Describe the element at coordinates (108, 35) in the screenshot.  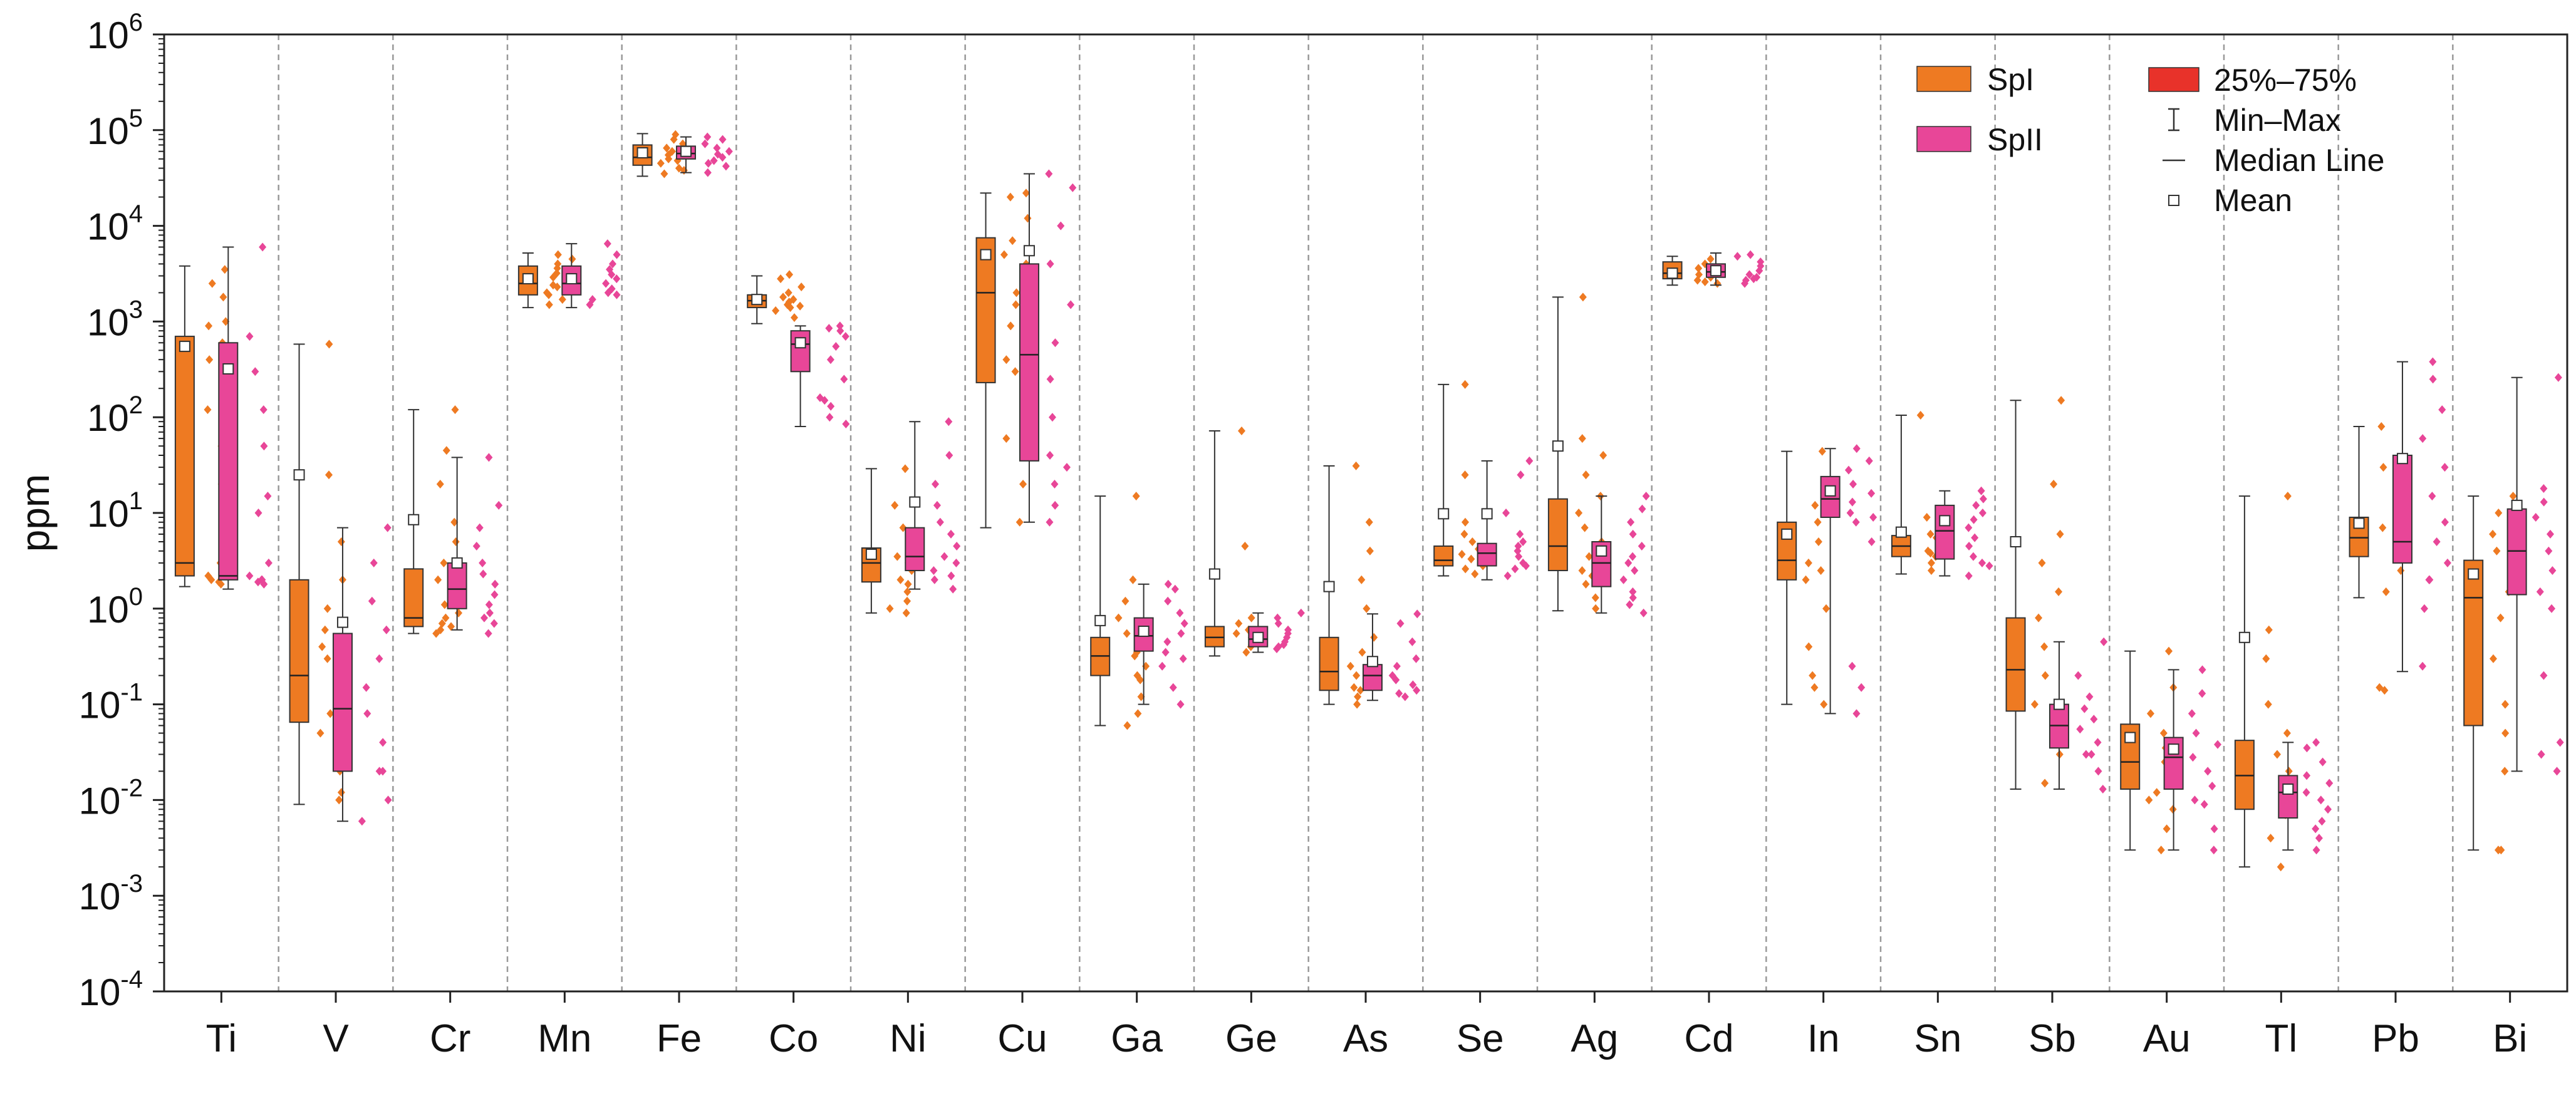
I see `y-tick-base: 10` at that location.